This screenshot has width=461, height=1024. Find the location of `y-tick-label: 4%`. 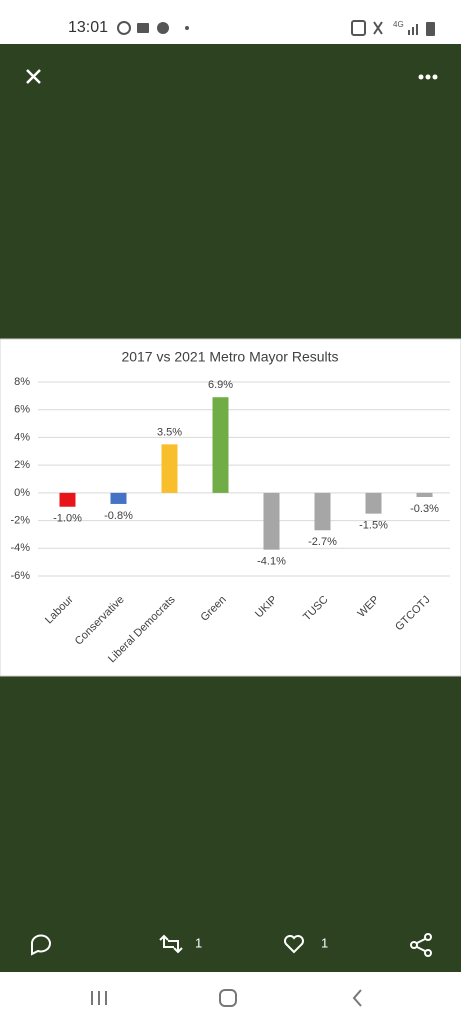

y-tick-label: 4% is located at coordinates (22, 437).